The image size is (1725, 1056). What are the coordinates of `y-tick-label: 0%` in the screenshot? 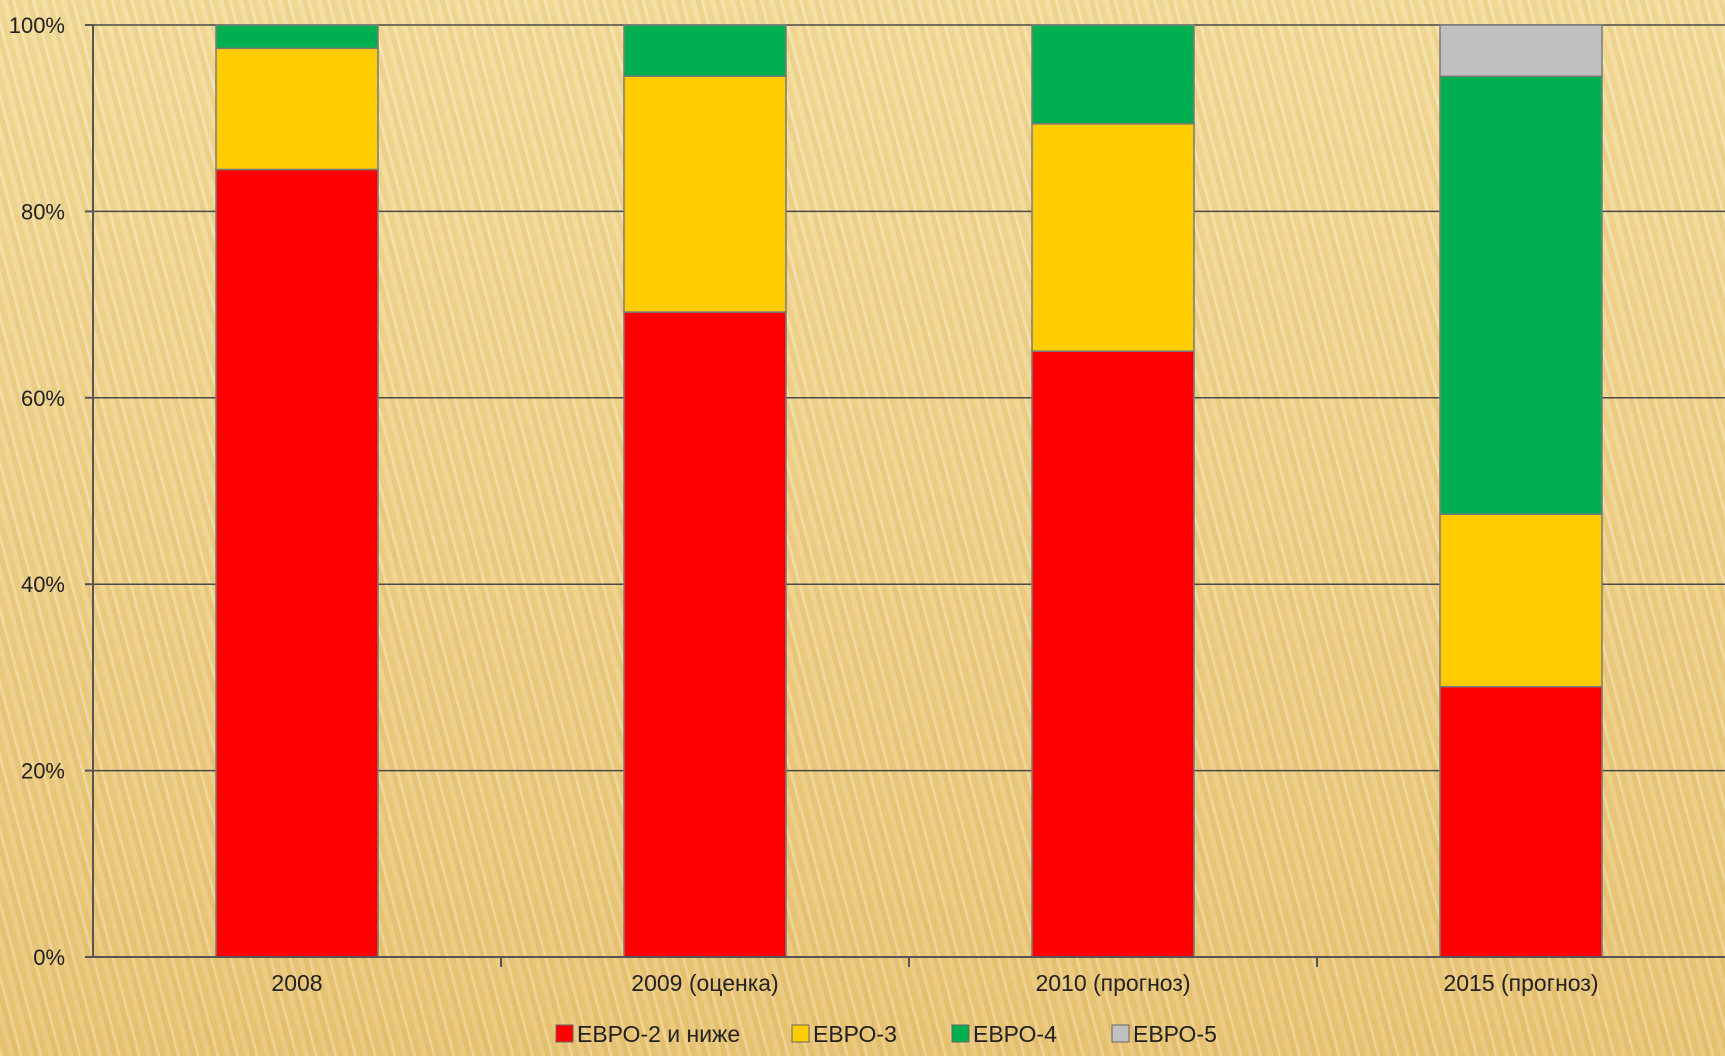 It's located at (49, 957).